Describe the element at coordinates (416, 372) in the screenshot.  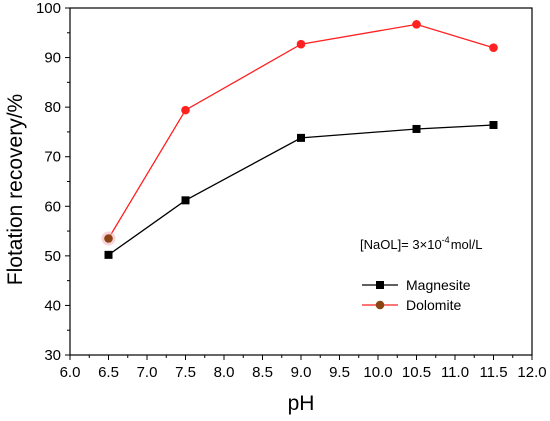
I see `x-tick-label: 10.5` at that location.